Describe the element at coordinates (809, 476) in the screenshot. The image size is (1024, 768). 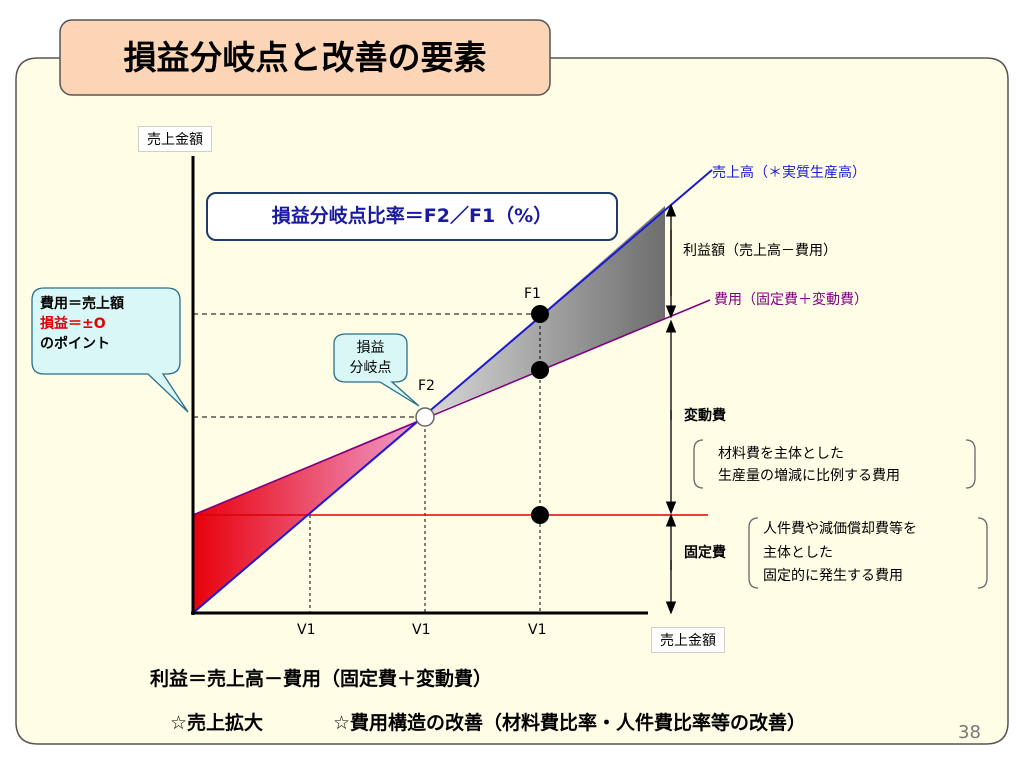
I see `annotation-variable-desc2: 生産量の増減に比例する費用` at that location.